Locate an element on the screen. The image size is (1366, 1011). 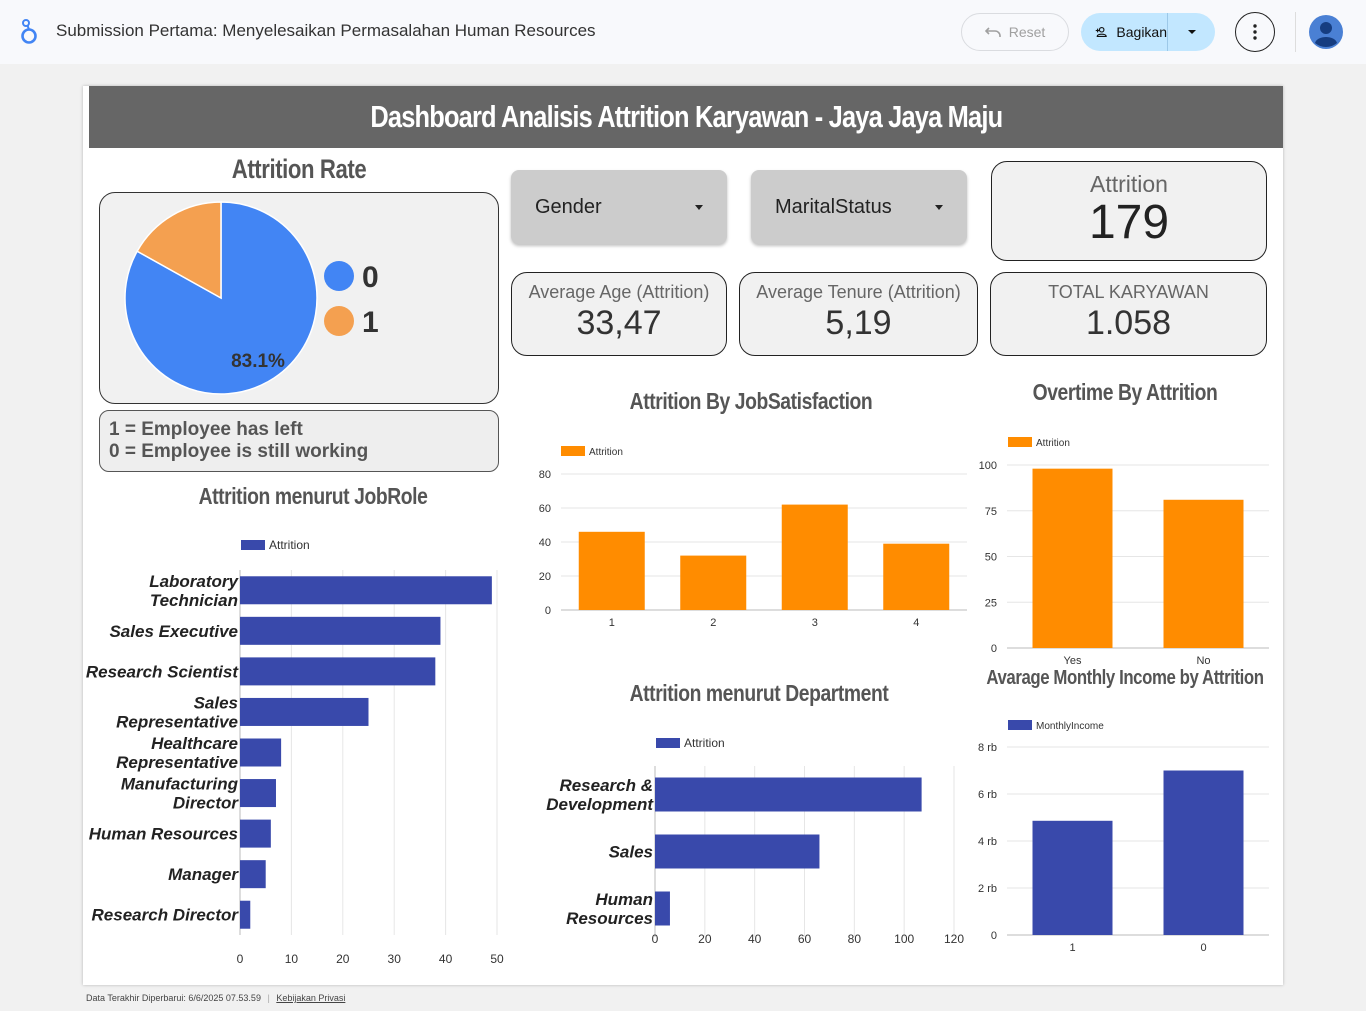
pie-chart-card: 83.1% 0 1 is located at coordinates (299, 298).